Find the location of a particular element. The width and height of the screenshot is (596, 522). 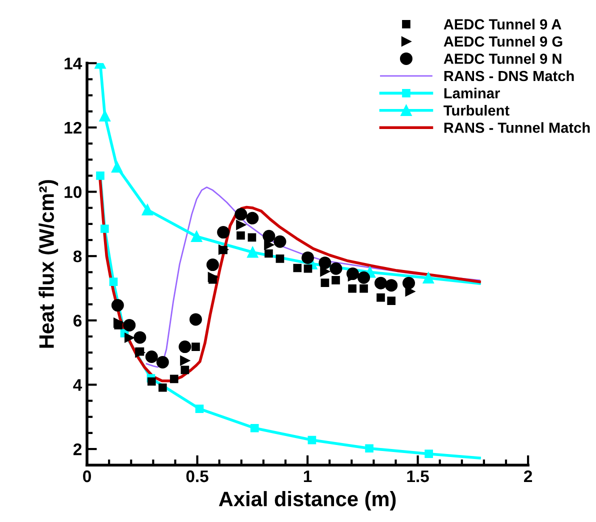

legend-label: Turbulent is located at coordinates (477, 110).